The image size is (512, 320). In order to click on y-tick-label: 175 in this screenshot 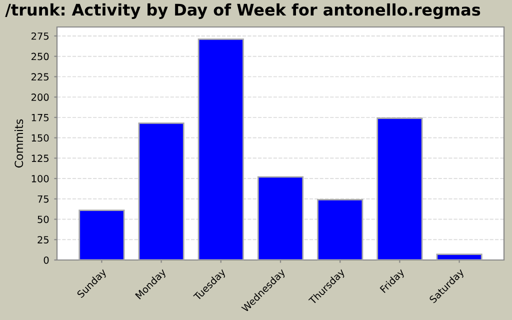, I will do `click(40, 118)`.